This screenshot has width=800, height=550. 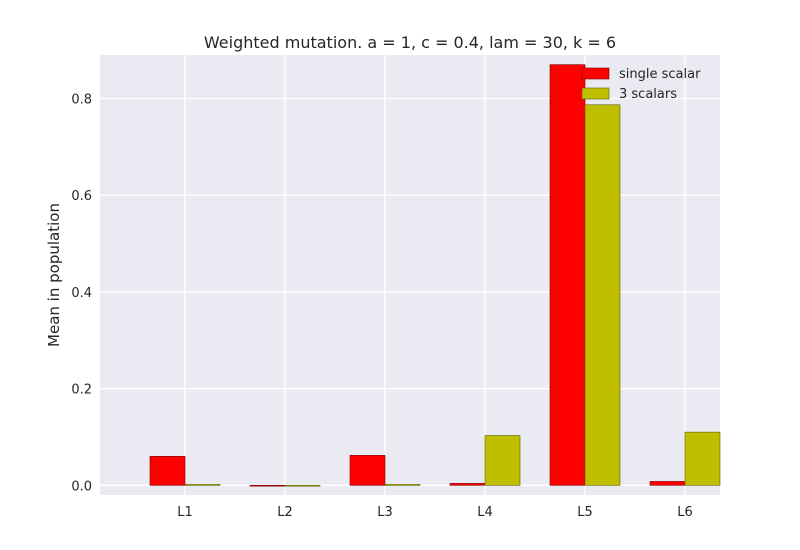 I want to click on legend-label-single-scalar: single scalar, so click(x=660, y=74).